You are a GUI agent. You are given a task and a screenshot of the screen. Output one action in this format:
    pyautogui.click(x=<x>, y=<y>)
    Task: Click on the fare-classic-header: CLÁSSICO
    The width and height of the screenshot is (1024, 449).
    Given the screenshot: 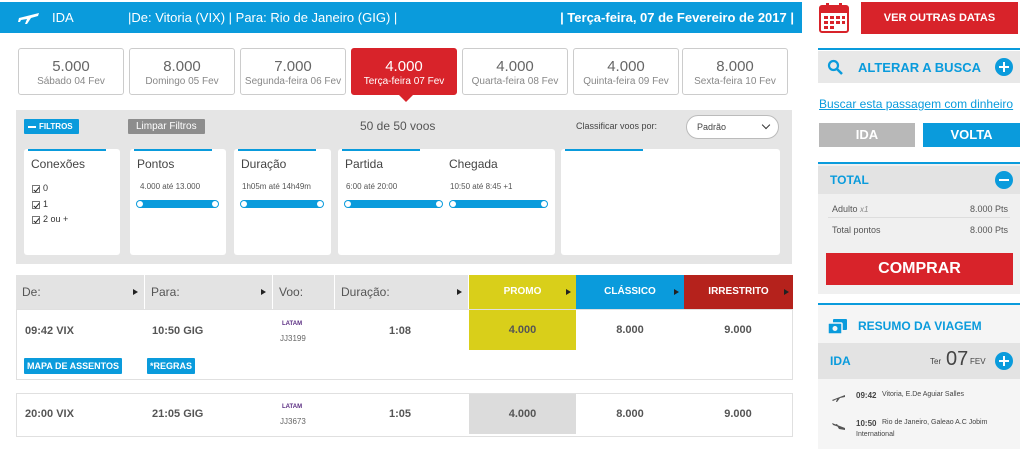 What is the action you would take?
    pyautogui.click(x=630, y=292)
    